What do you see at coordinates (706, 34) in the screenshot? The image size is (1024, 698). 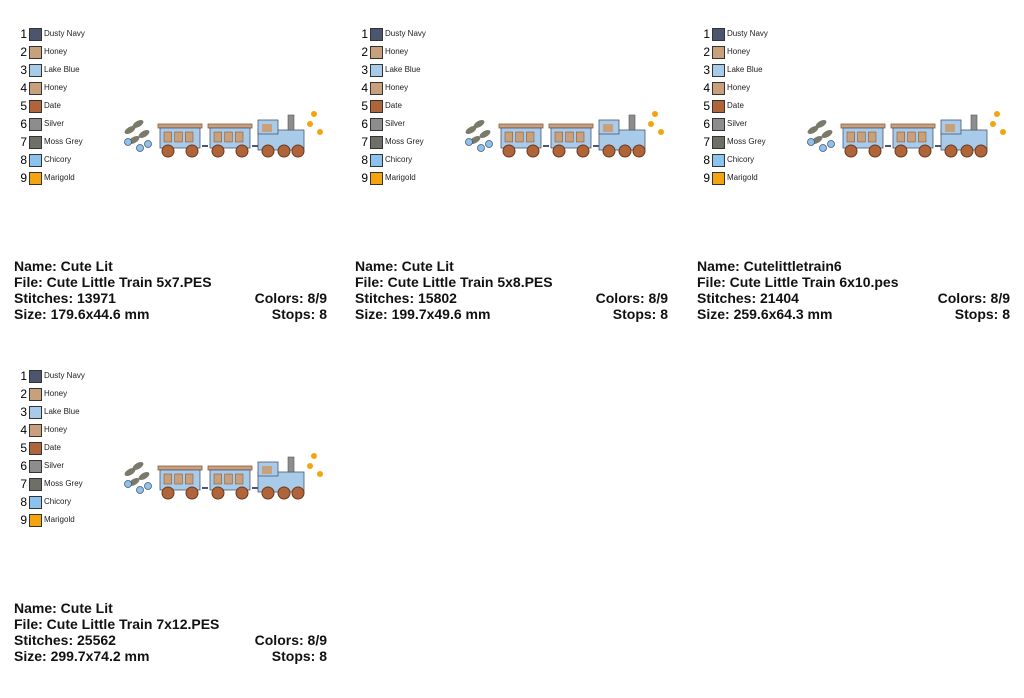 I see `color-number: 1` at bounding box center [706, 34].